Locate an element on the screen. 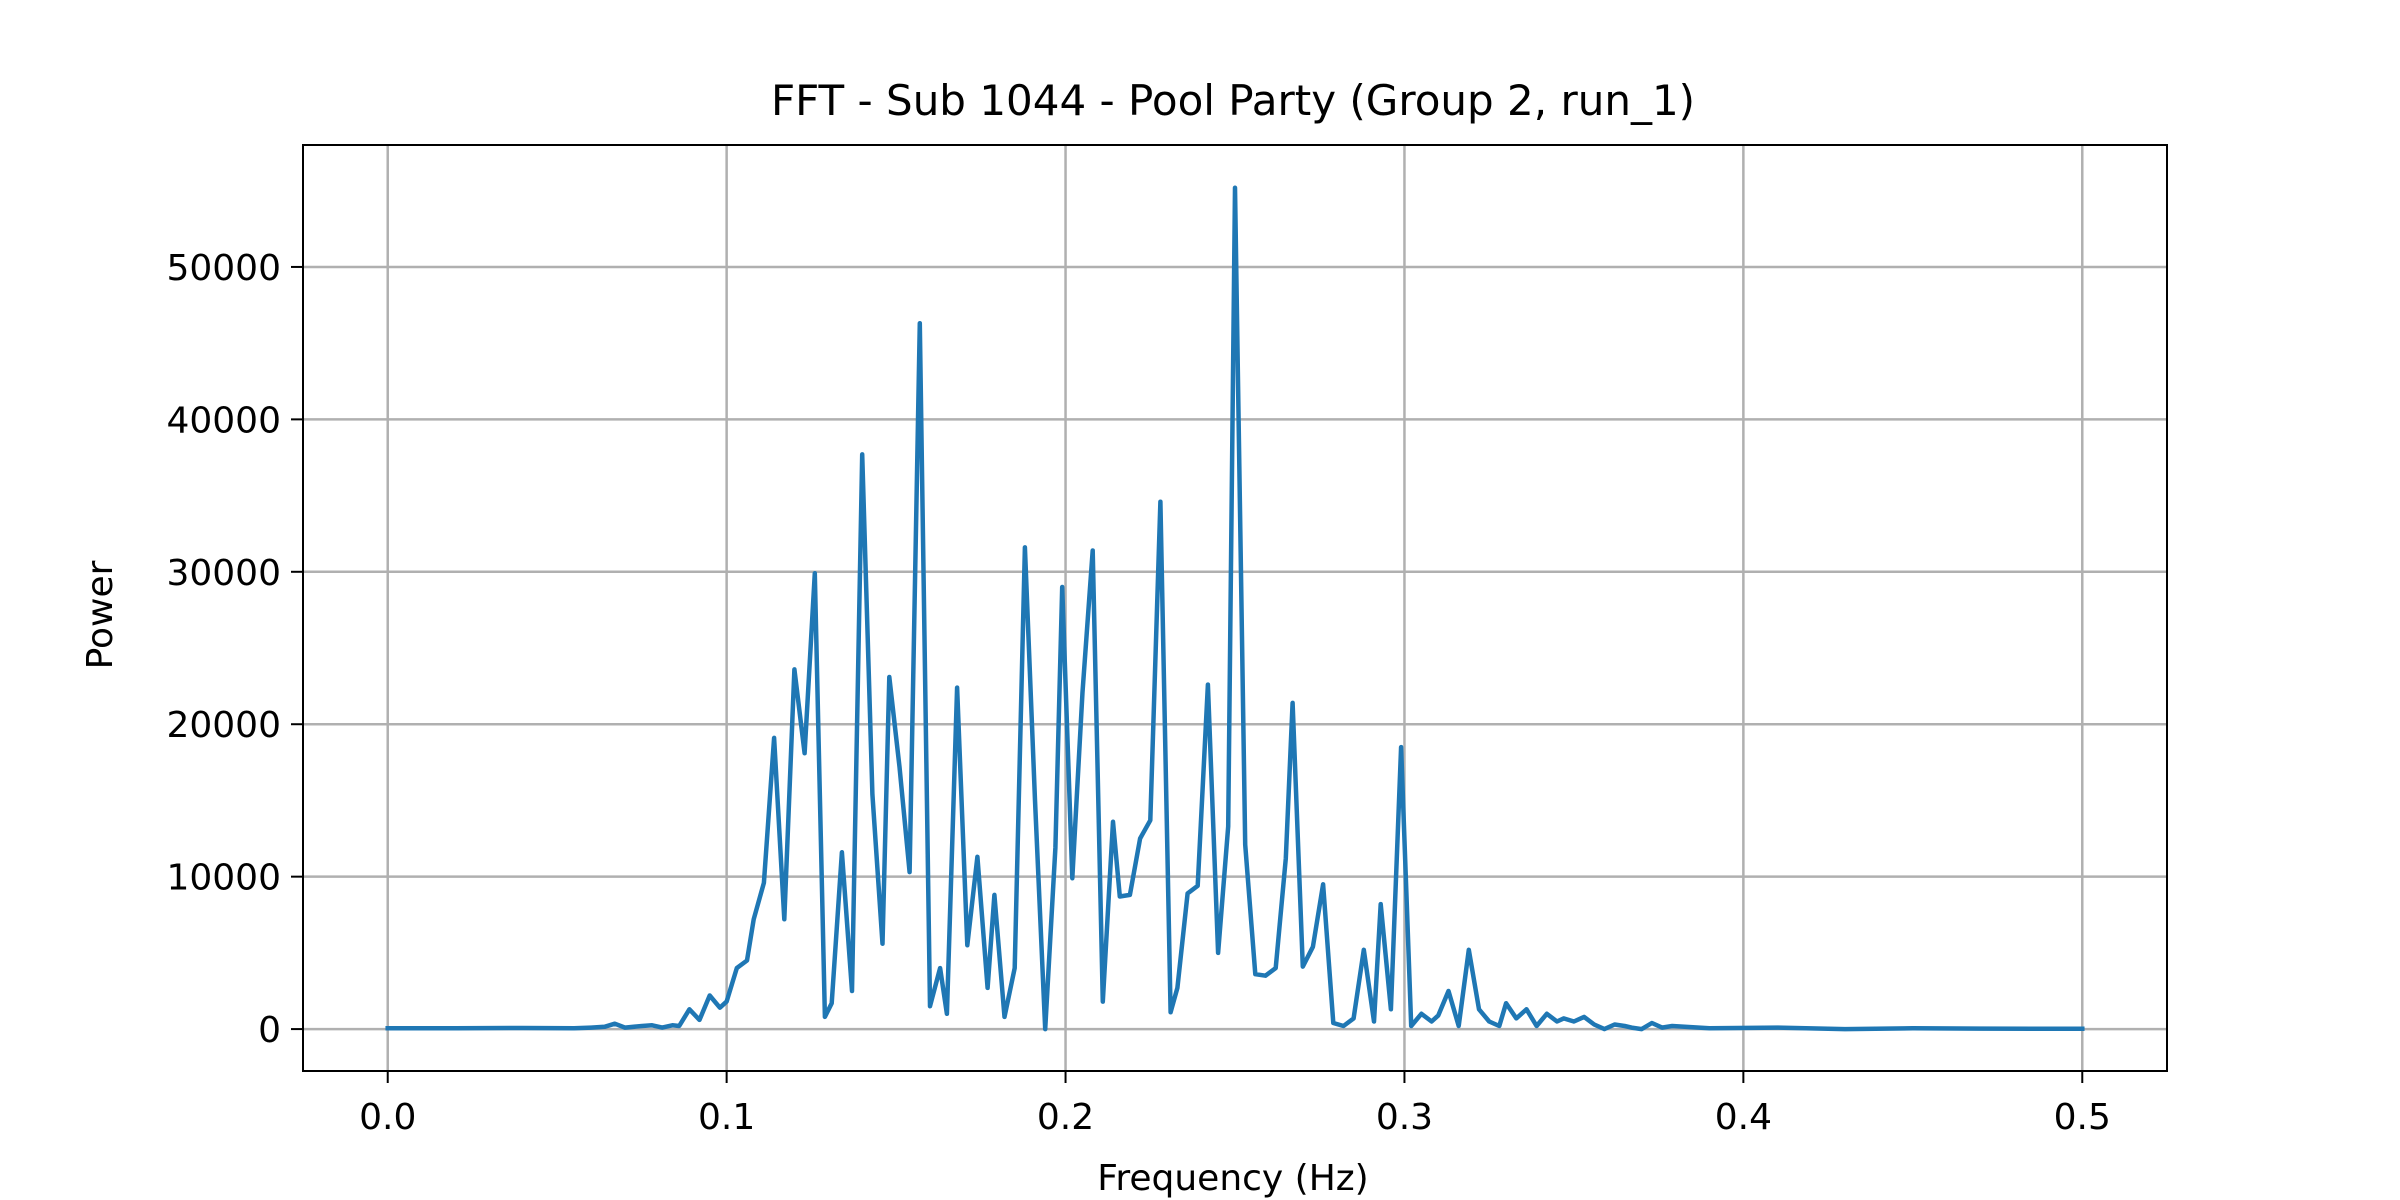 The image size is (2400, 1200). x-tick-label: 0.4 is located at coordinates (1743, 1117).